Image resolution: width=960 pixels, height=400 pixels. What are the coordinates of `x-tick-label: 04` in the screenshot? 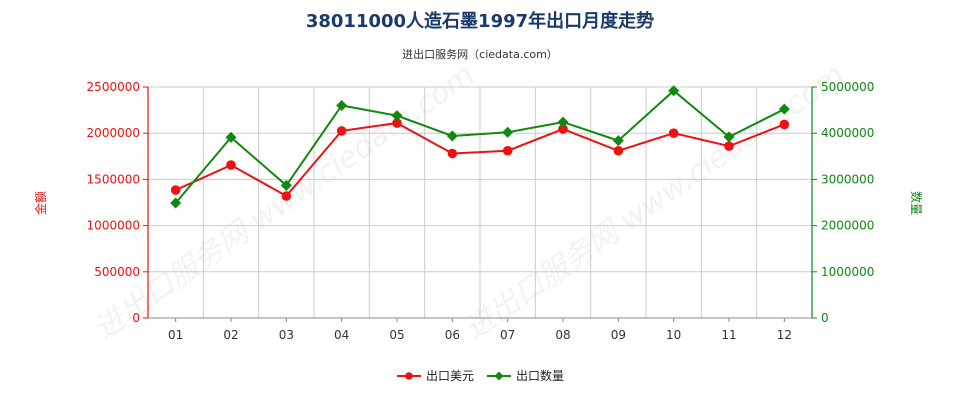 It's located at (341, 335).